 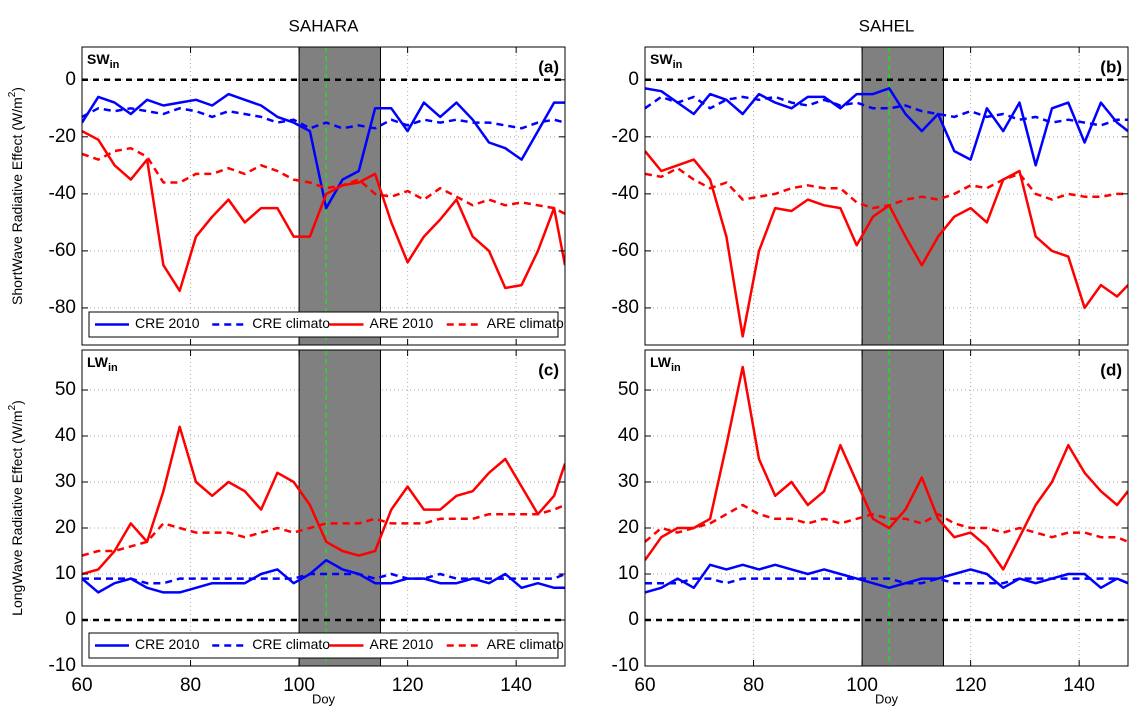 What do you see at coordinates (324, 25) in the screenshot?
I see `panel-title: SAHARA` at bounding box center [324, 25].